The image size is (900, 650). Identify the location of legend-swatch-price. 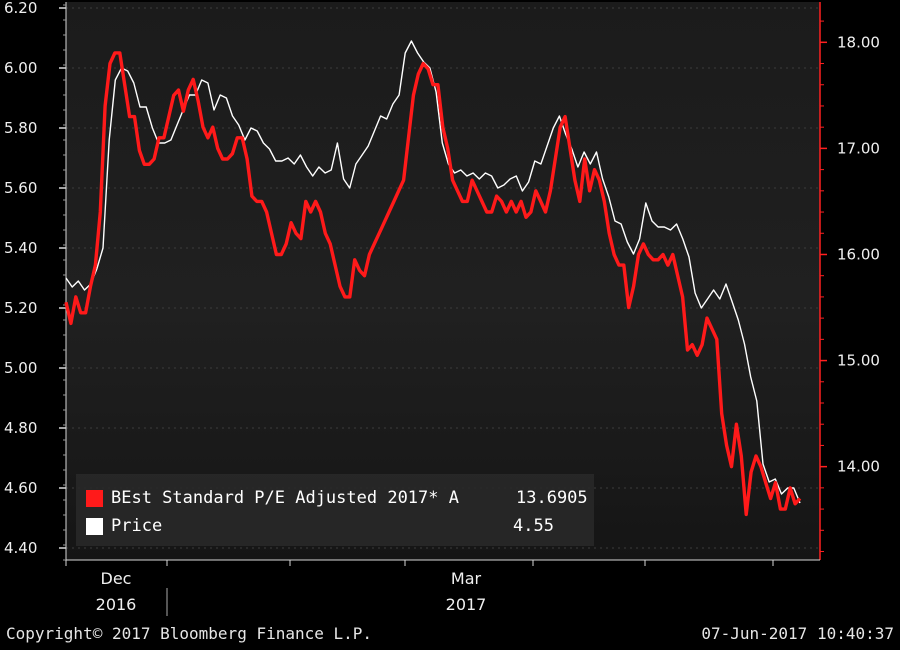
(94, 526).